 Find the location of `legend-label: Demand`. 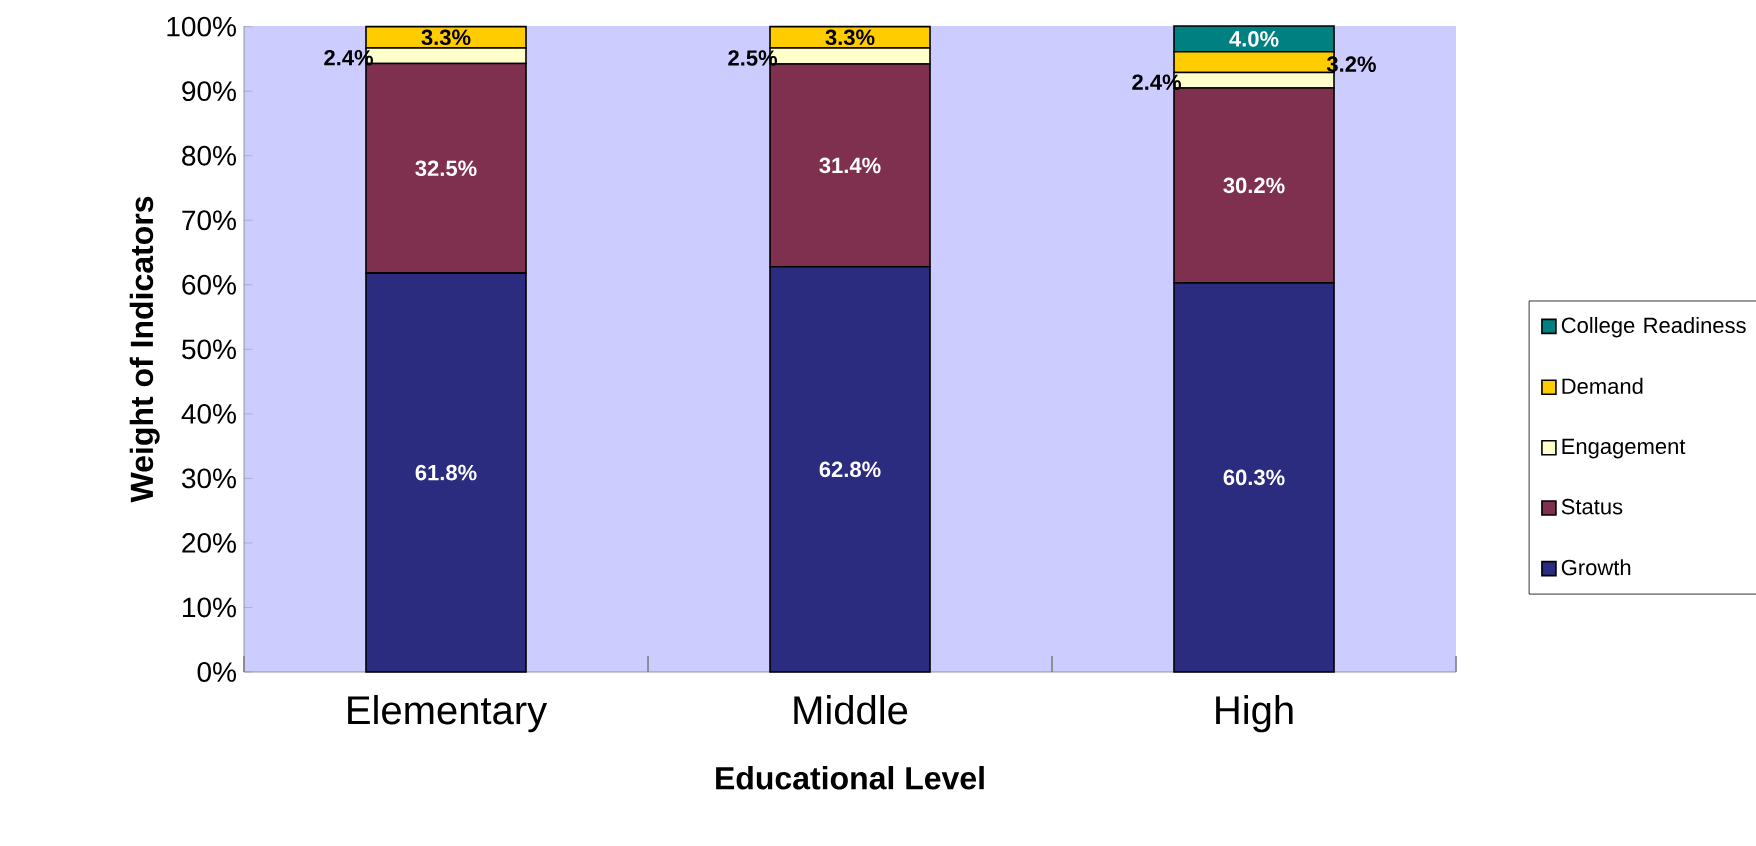

legend-label: Demand is located at coordinates (1602, 386).